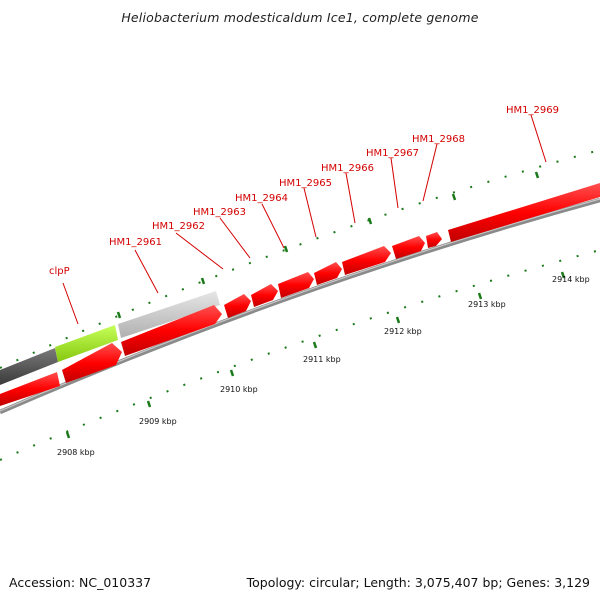 The width and height of the screenshot is (600, 600). Describe the element at coordinates (76, 452) in the screenshot. I see `kbp-label: 2908 kbp` at that location.